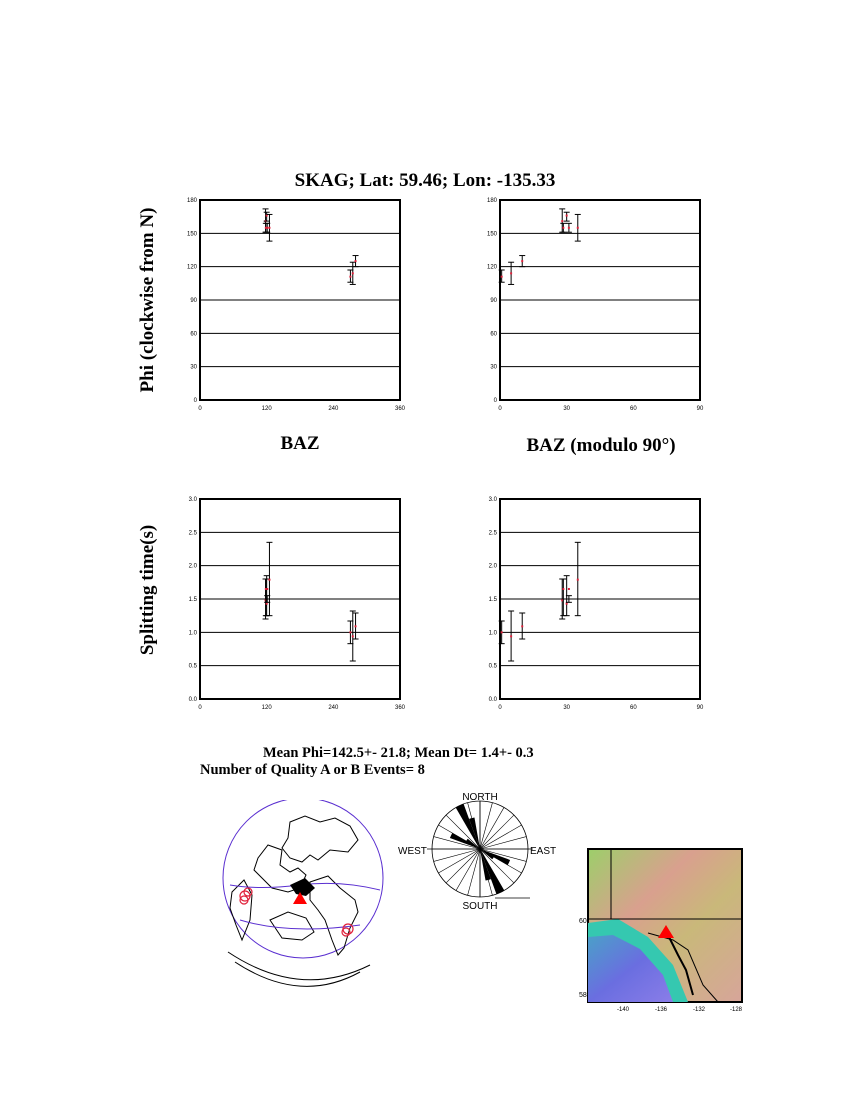 This screenshot has height=1100, width=850. I want to click on y-tick-label: 1.0, so click(193, 633).